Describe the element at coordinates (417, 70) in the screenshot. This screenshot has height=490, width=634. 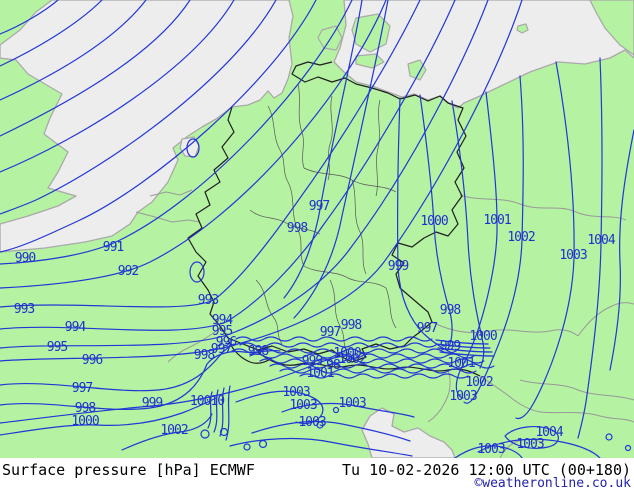
I see `island-ruegen` at that location.